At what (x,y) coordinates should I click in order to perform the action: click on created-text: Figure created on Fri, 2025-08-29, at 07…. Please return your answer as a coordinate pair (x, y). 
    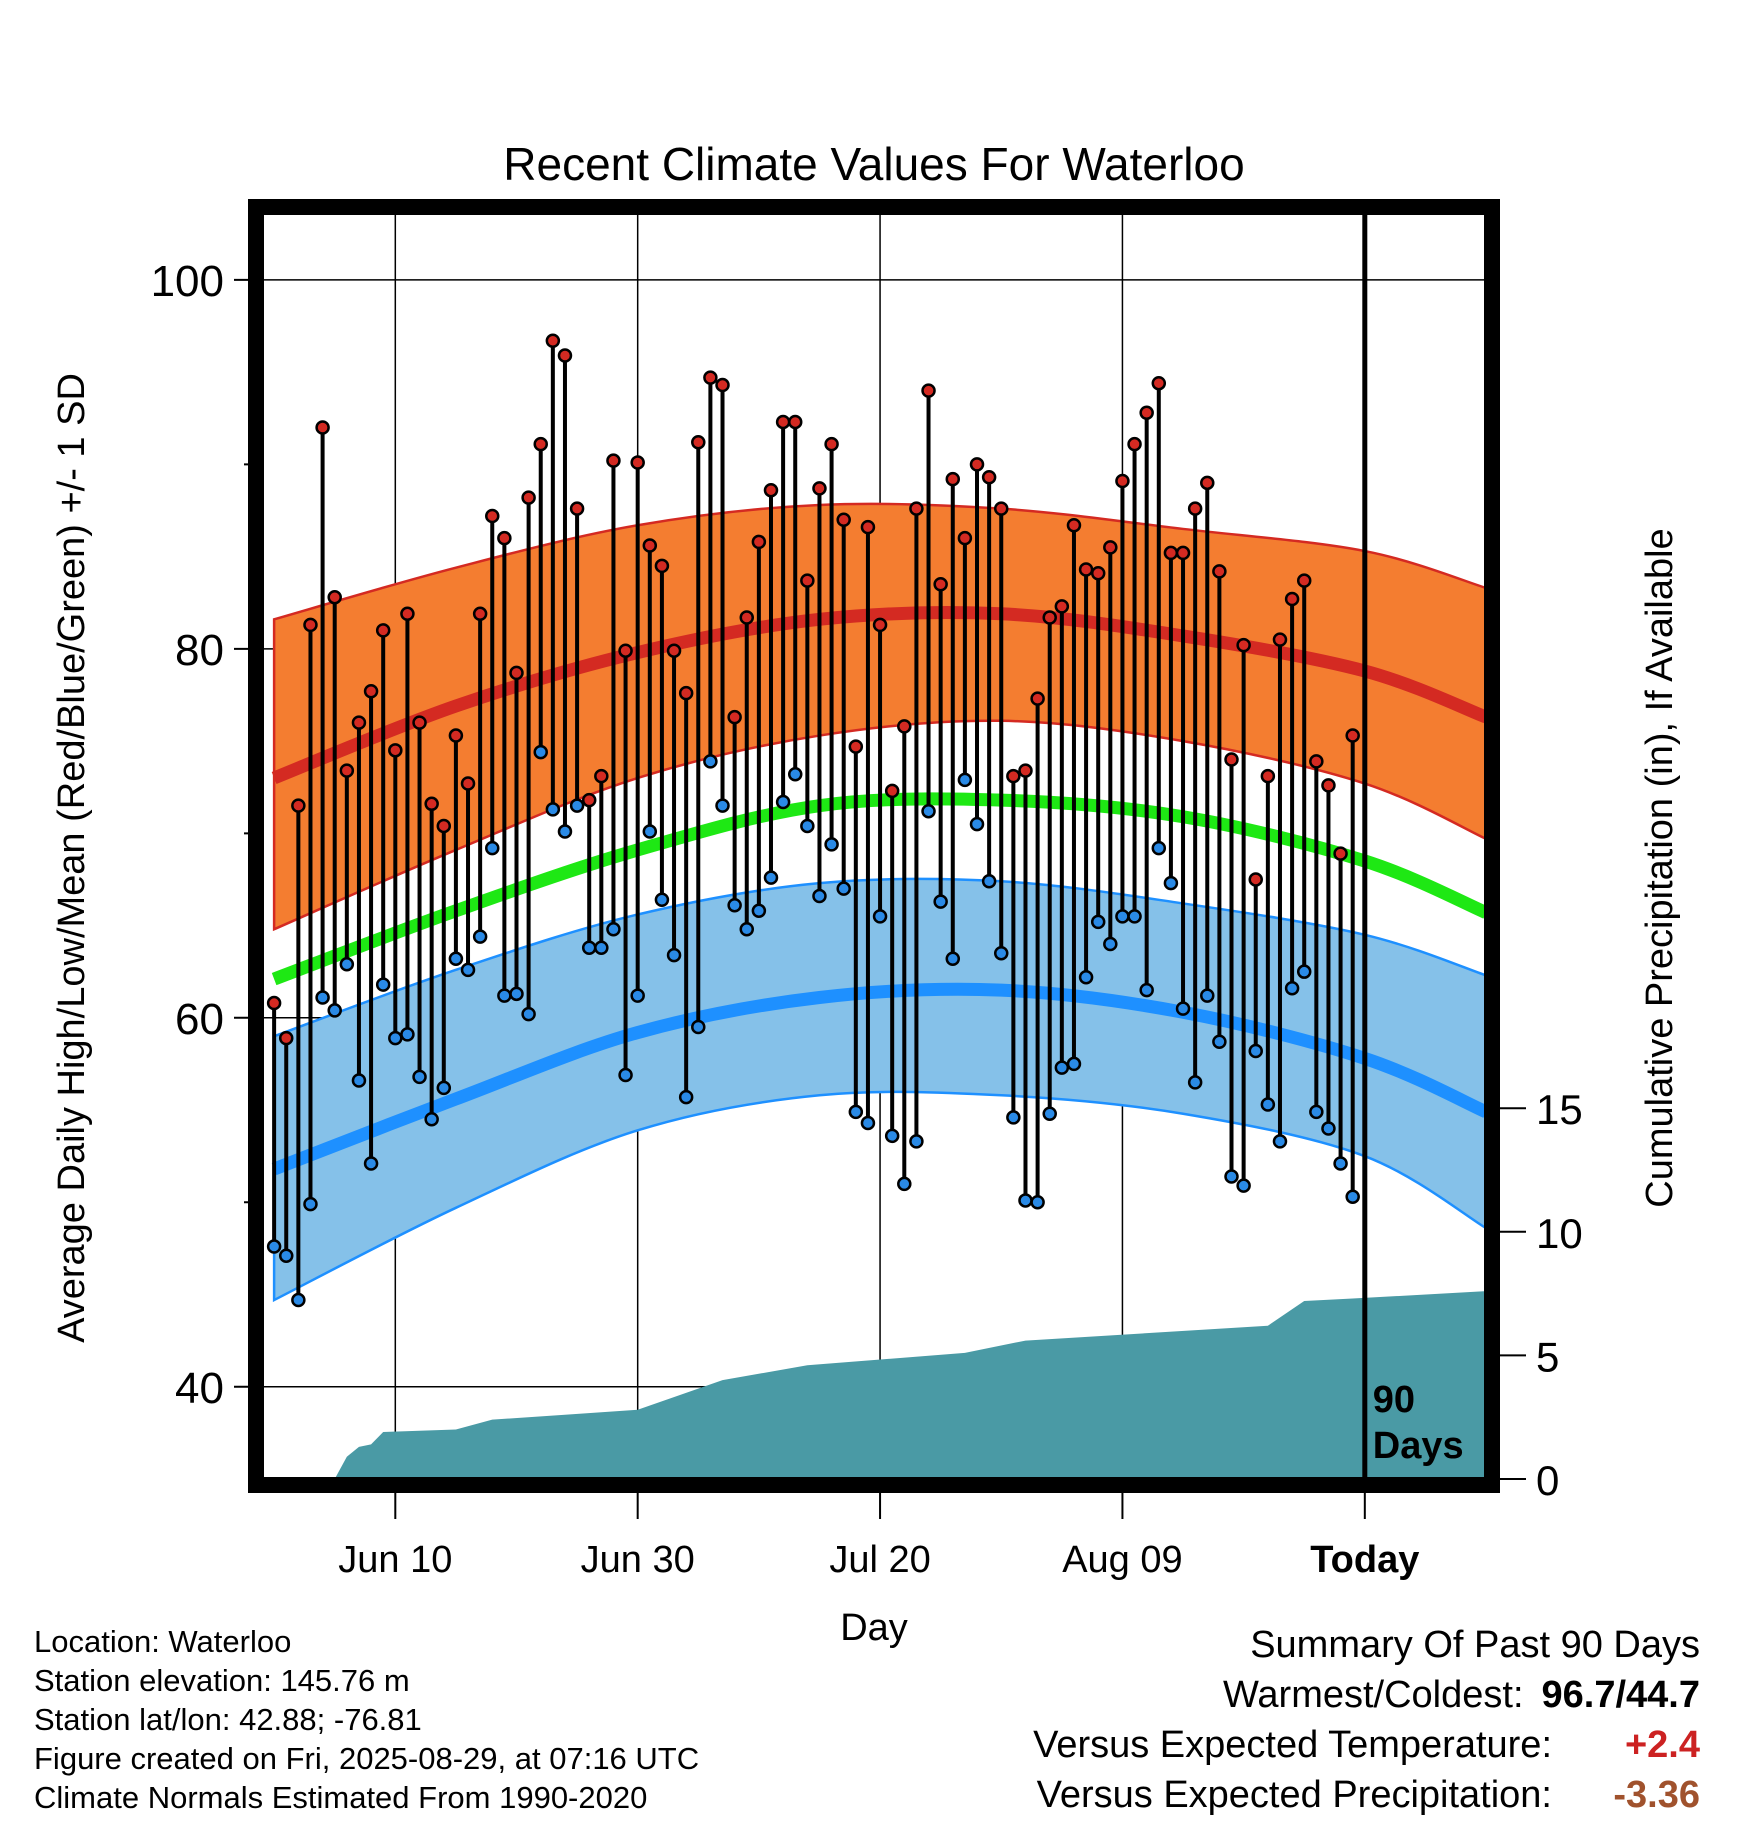
    Looking at the image, I should click on (367, 1758).